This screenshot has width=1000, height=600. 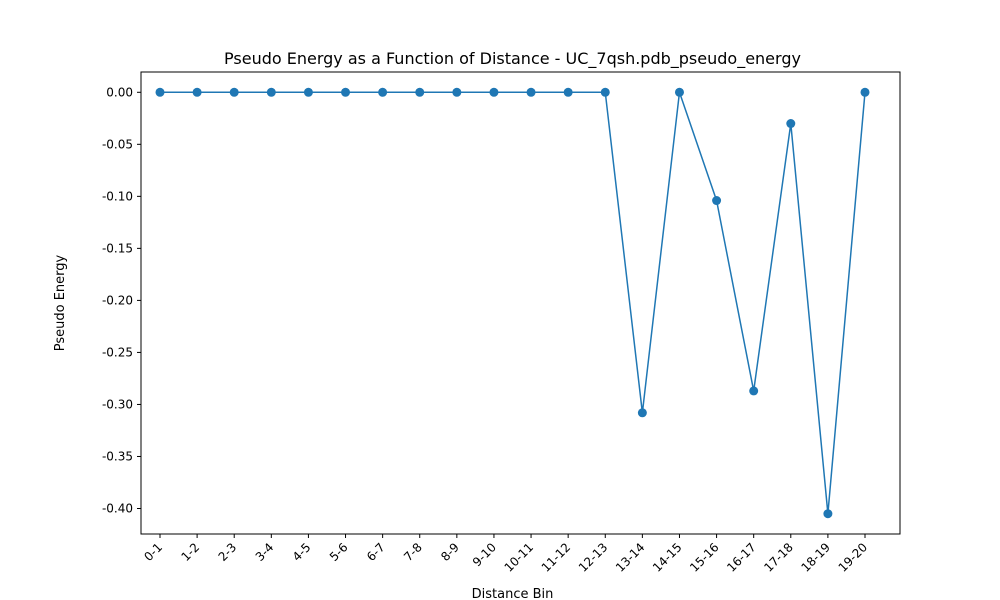 What do you see at coordinates (117, 509) in the screenshot?
I see `y-tick-label: -0.40` at bounding box center [117, 509].